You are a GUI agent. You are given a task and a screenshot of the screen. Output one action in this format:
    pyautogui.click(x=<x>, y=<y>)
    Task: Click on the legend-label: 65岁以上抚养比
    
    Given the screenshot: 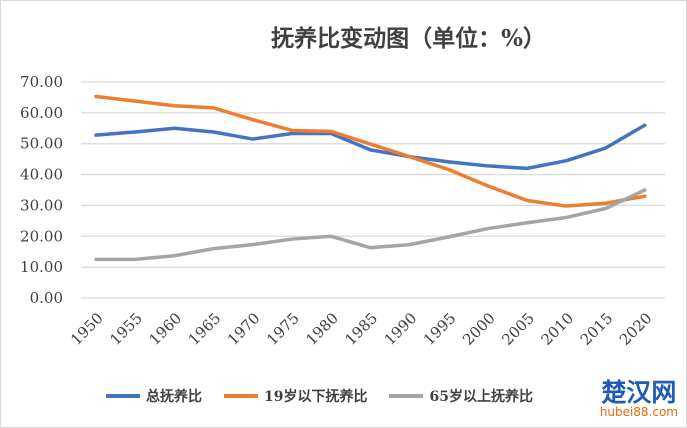 What is the action you would take?
    pyautogui.click(x=481, y=397)
    